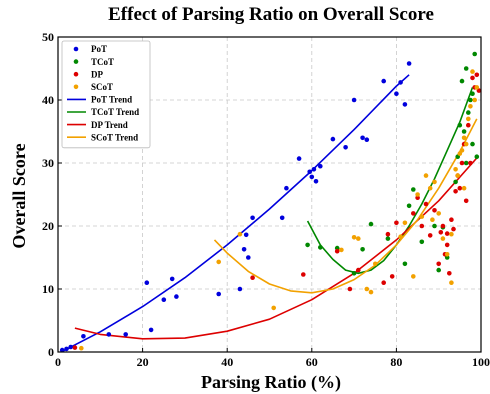 The image size is (490, 394). What do you see at coordinates (115, 112) in the screenshot?
I see `legend-label-tcot-trend: TCoT Trend` at bounding box center [115, 112].